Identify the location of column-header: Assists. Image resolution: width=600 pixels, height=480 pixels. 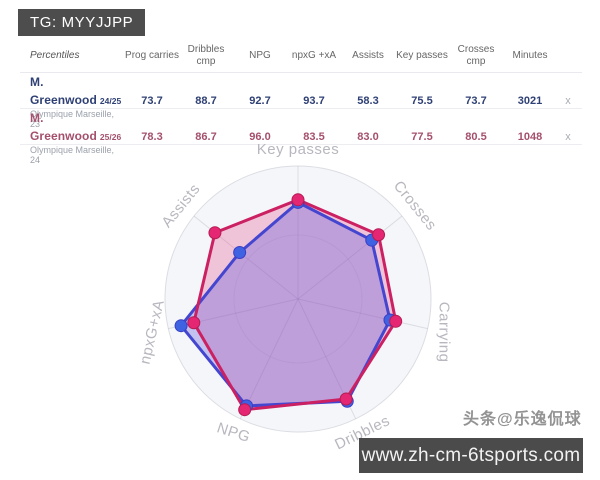
(368, 55).